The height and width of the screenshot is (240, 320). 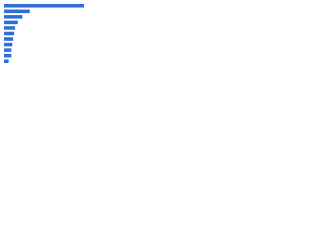 What do you see at coordinates (44, 33) in the screenshot?
I see `chart` at bounding box center [44, 33].